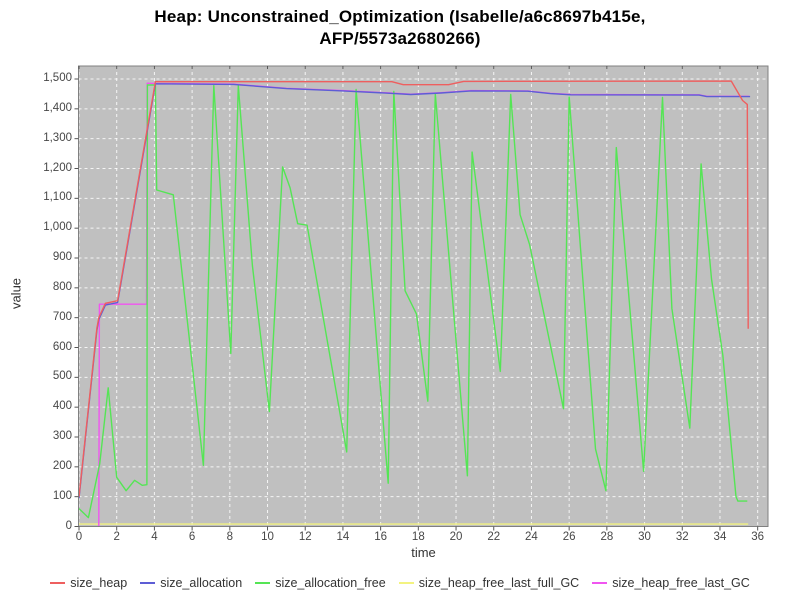 This screenshot has width=800, height=600. I want to click on y-tick-label-600: 600, so click(62, 346).